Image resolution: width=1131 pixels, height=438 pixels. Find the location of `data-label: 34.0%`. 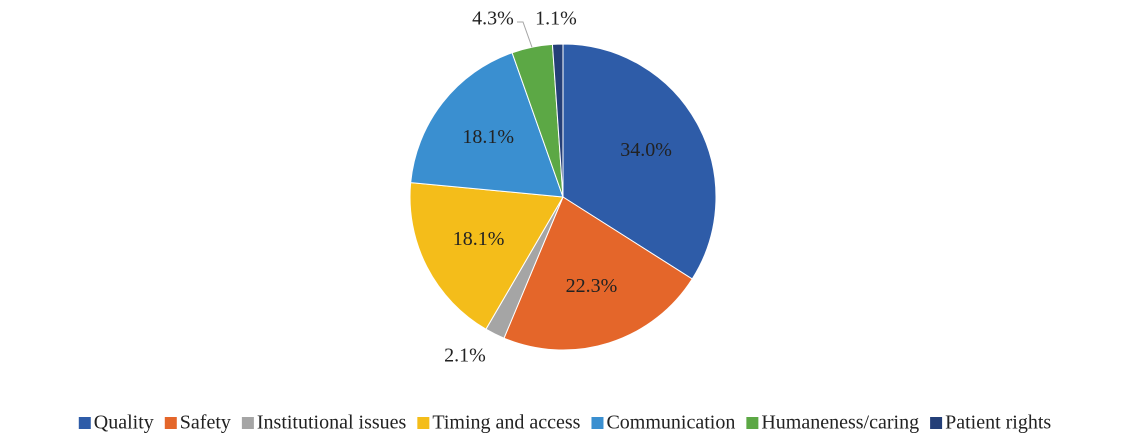

data-label: 34.0% is located at coordinates (646, 150).